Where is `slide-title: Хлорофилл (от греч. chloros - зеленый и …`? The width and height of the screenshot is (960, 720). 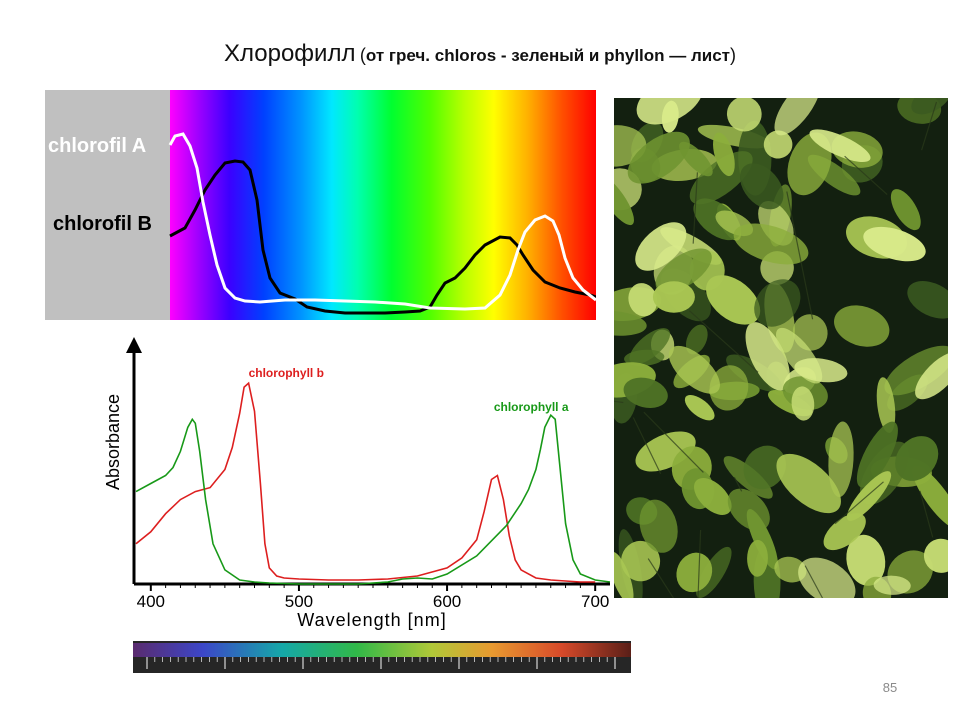
slide-title: Хлорофилл (от греч. chloros - зеленый и … is located at coordinates (480, 54).